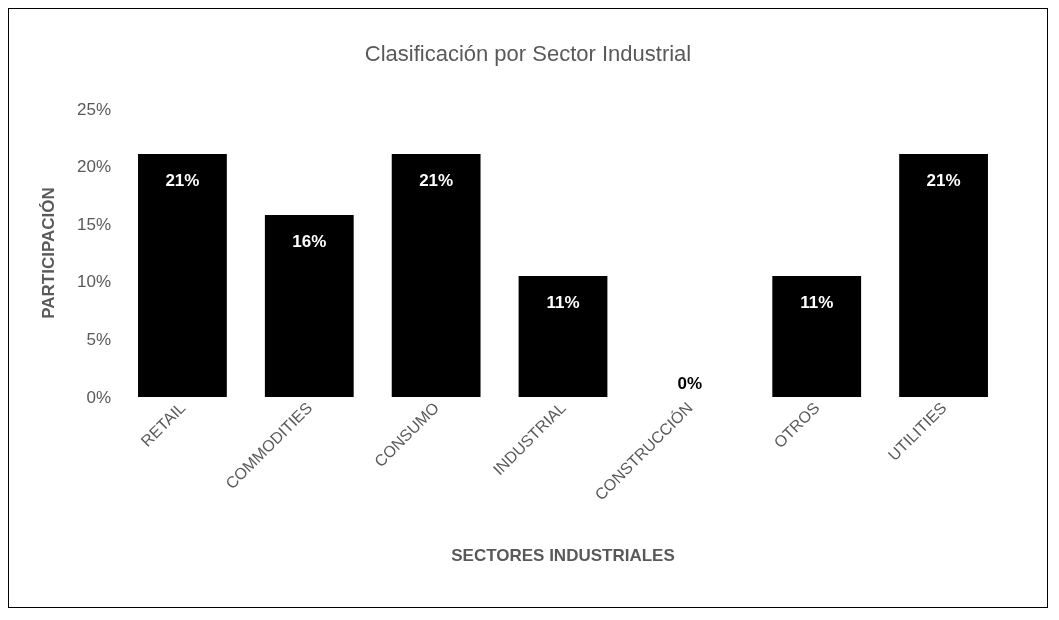 Image resolution: width=1059 pixels, height=620 pixels. I want to click on y-tick-label: 10%, so click(93, 282).